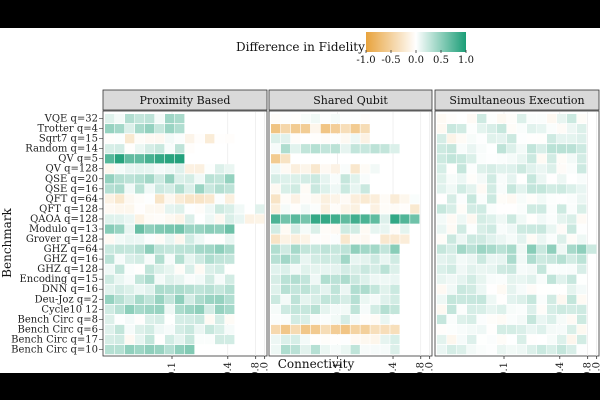 The image size is (600, 400). I want to click on x-tick-label: 0.1, so click(338, 367).